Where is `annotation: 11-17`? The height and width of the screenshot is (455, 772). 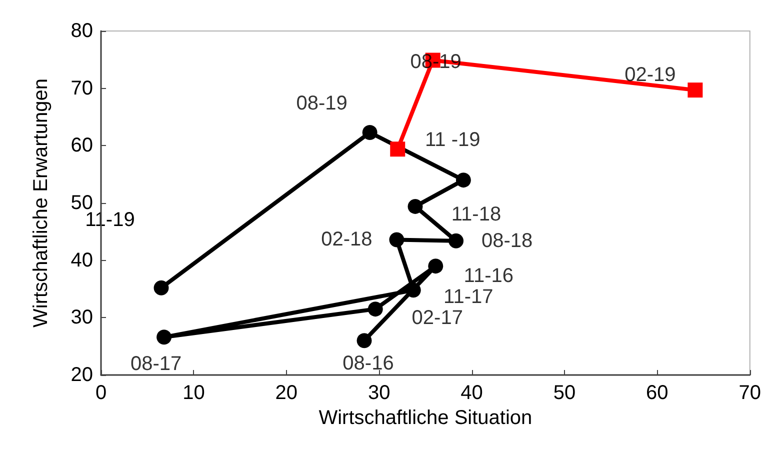
annotation: 11-17 is located at coordinates (469, 297).